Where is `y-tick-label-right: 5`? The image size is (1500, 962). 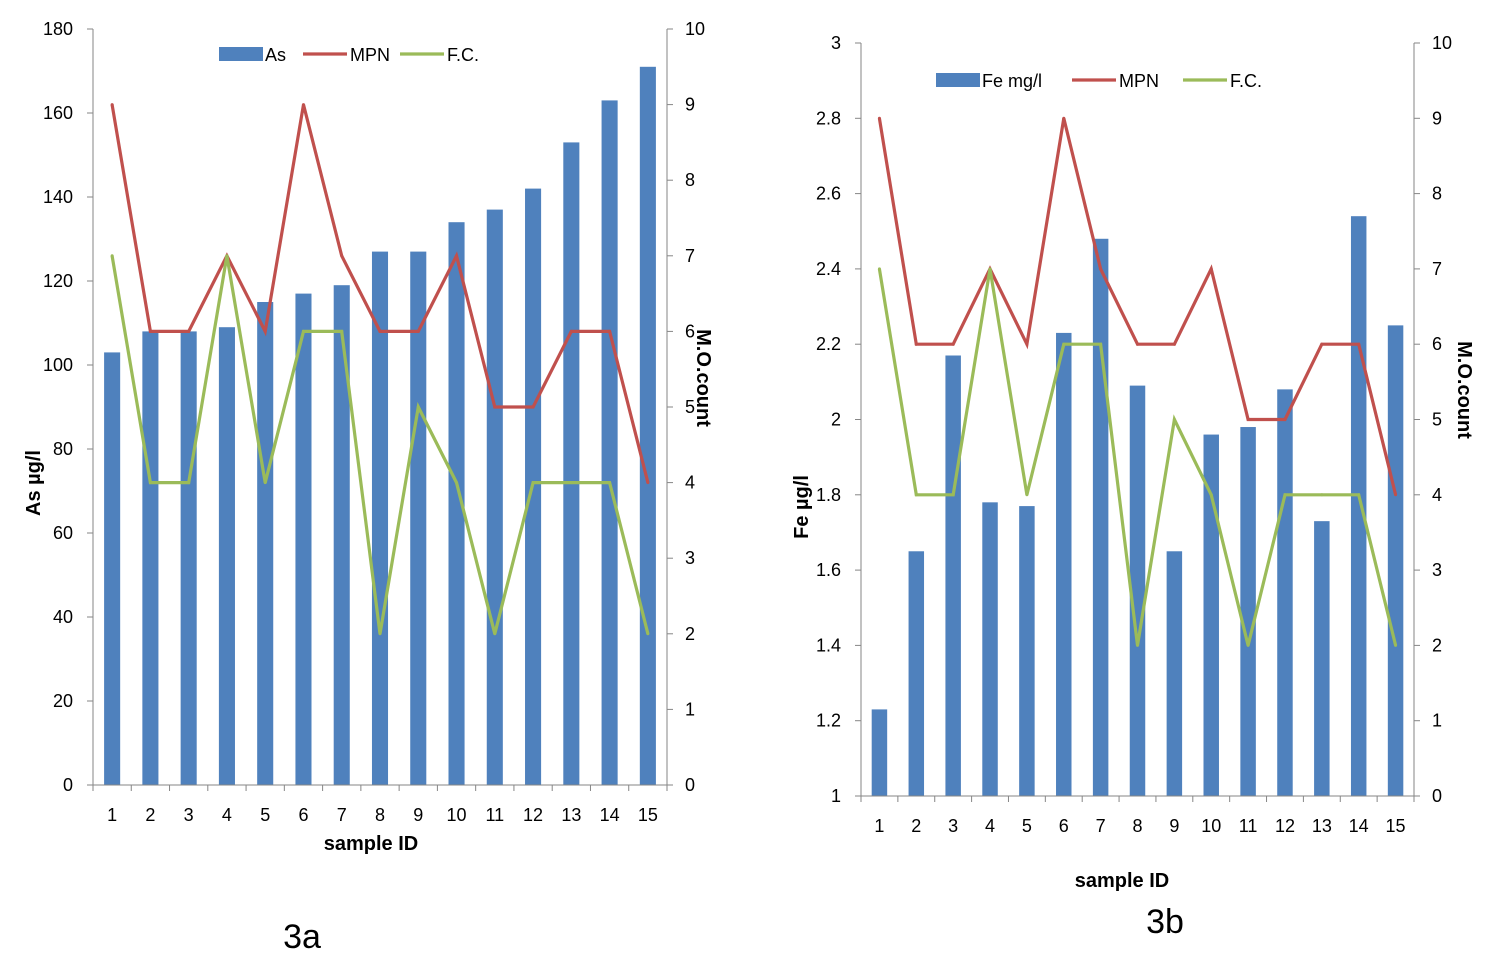
y-tick-label-right: 5 is located at coordinates (1437, 420).